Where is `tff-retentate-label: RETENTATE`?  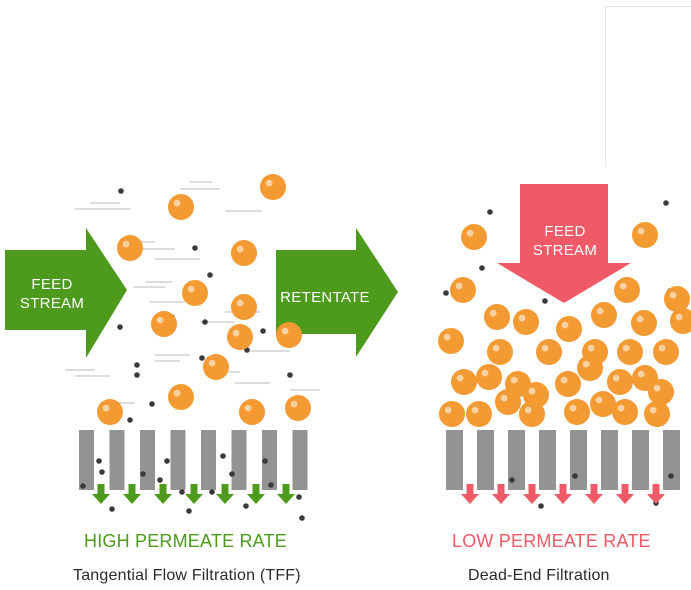 tff-retentate-label: RETENTATE is located at coordinates (325, 297).